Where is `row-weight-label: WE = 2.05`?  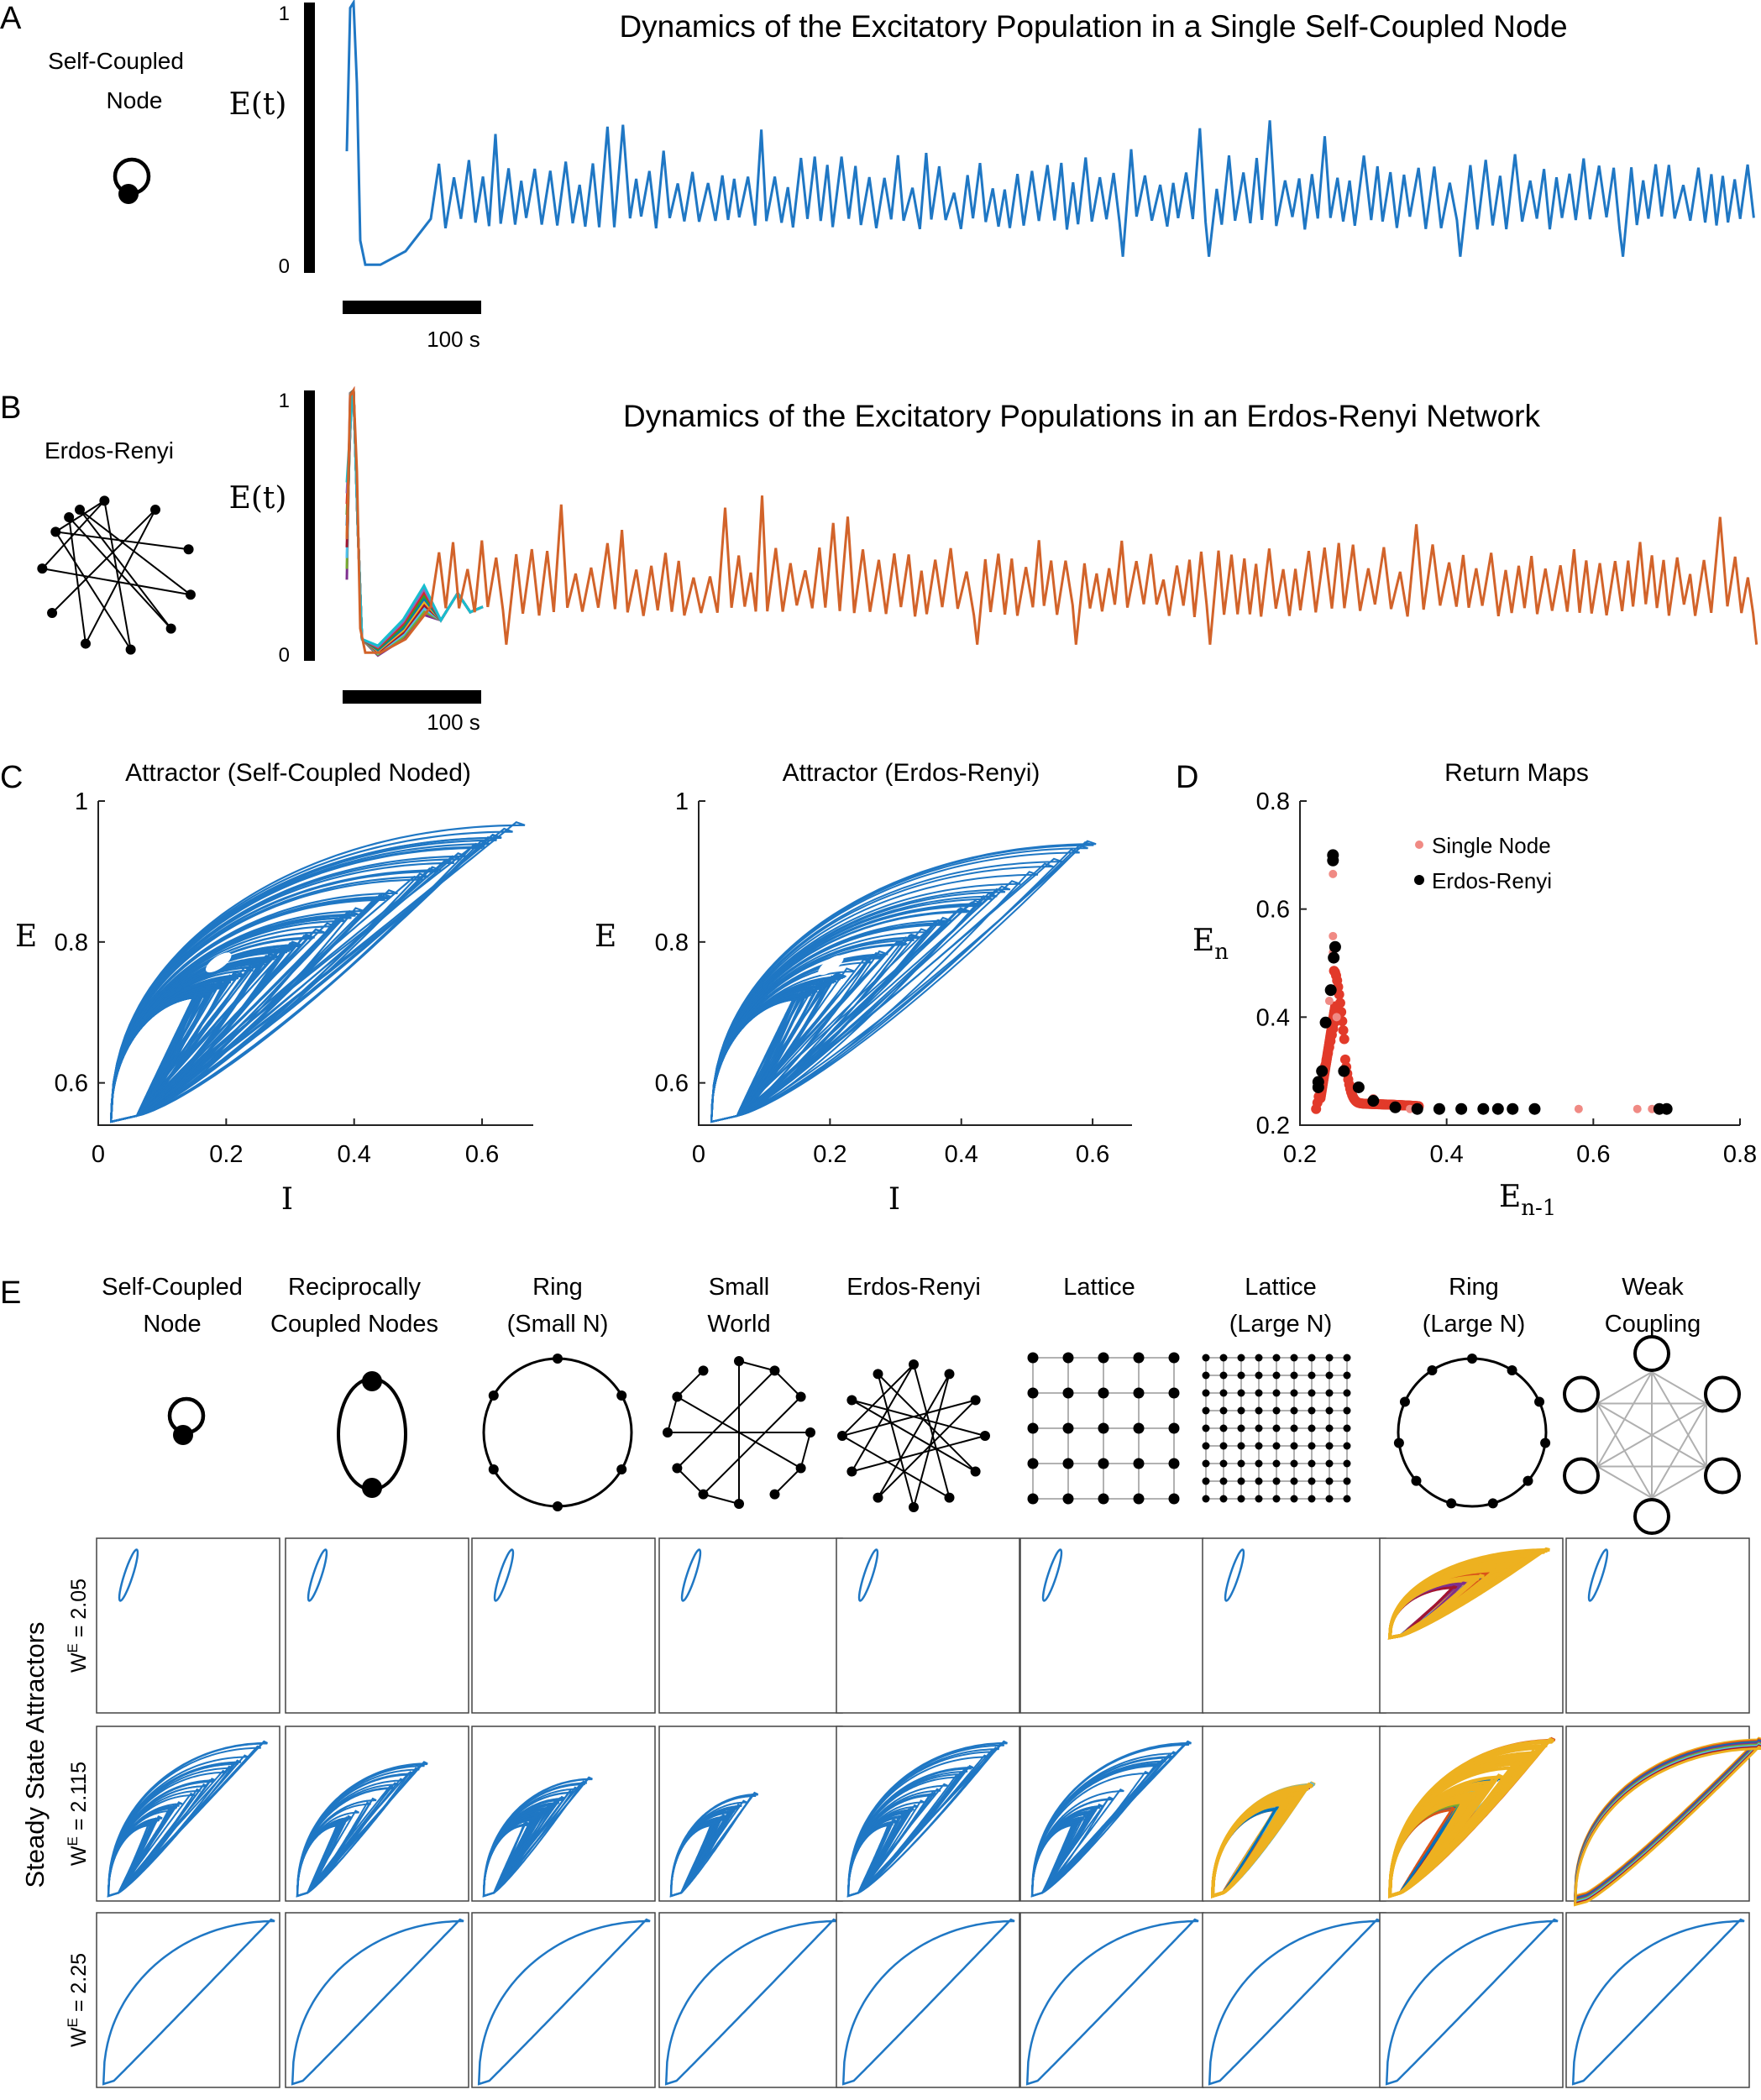 row-weight-label: WE = 2.05 is located at coordinates (78, 1626).